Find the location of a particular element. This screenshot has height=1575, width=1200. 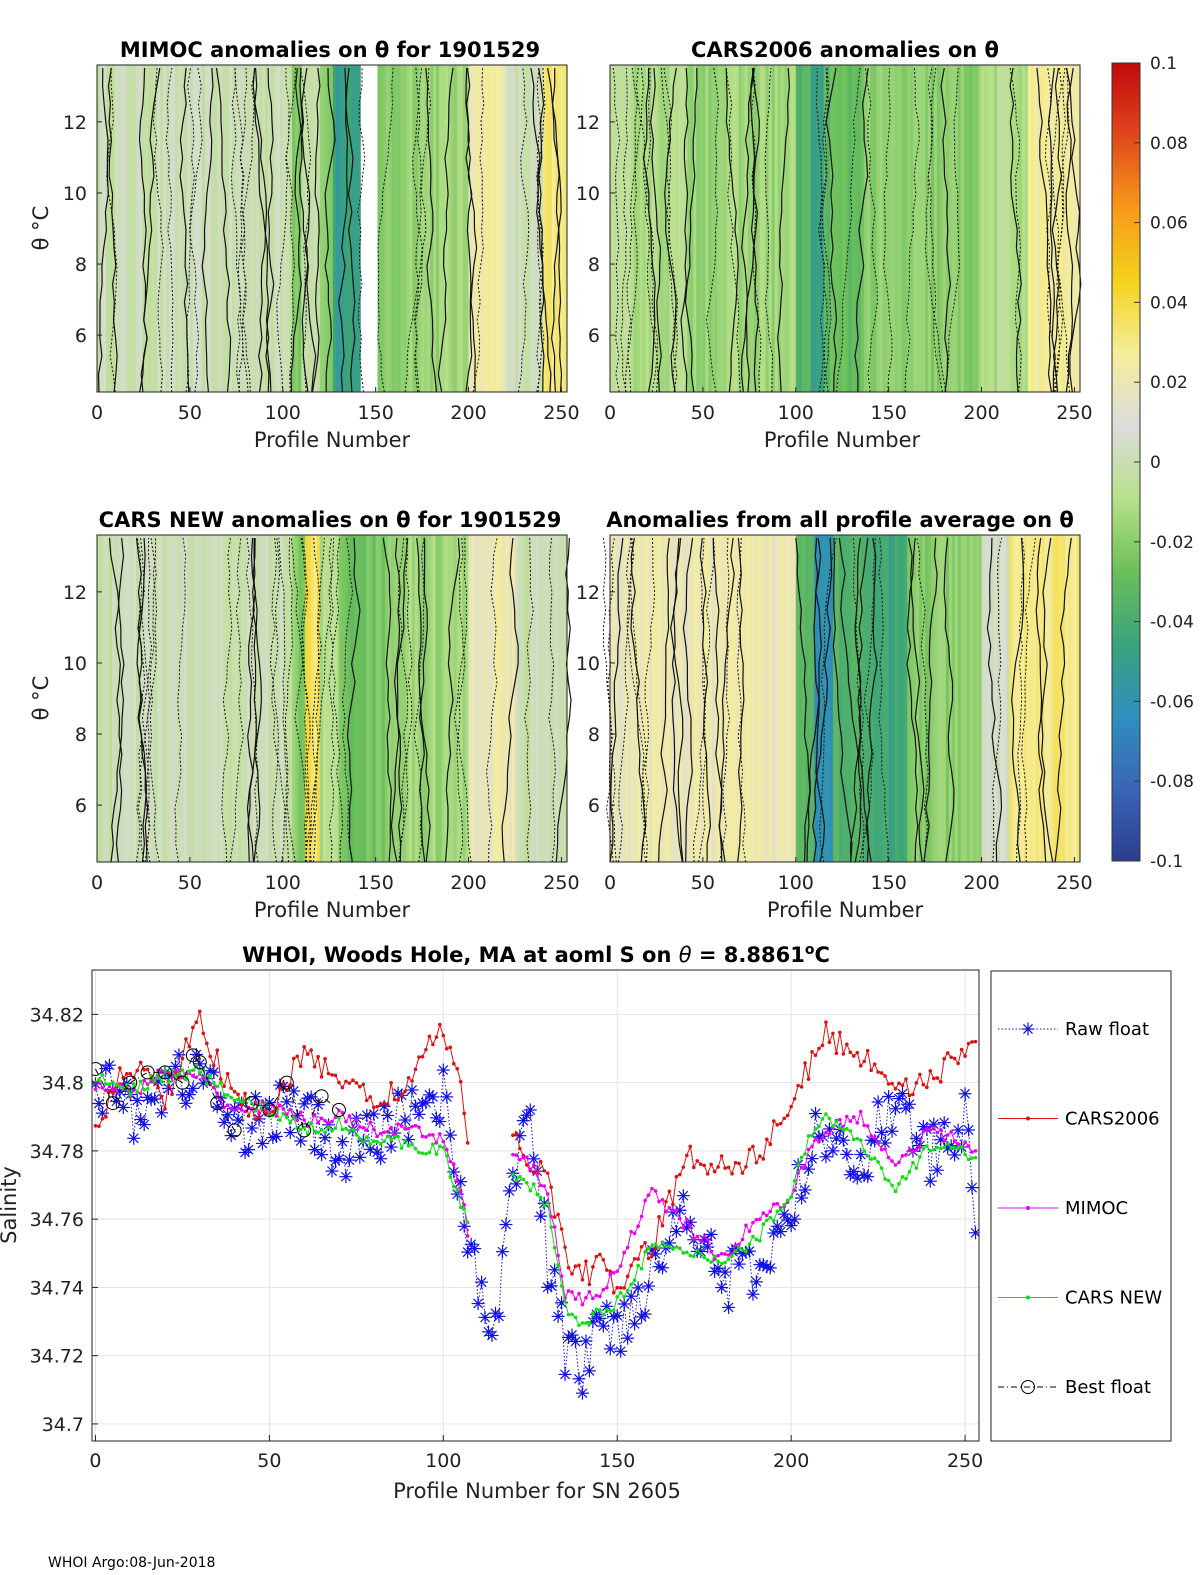

x-tick-label: 50 is located at coordinates (703, 883).